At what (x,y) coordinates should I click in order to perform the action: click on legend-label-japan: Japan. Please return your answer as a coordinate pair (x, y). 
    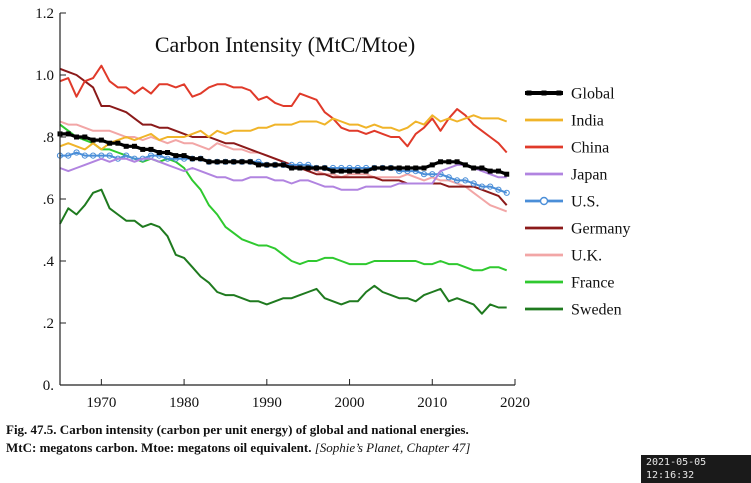
    Looking at the image, I should click on (589, 175).